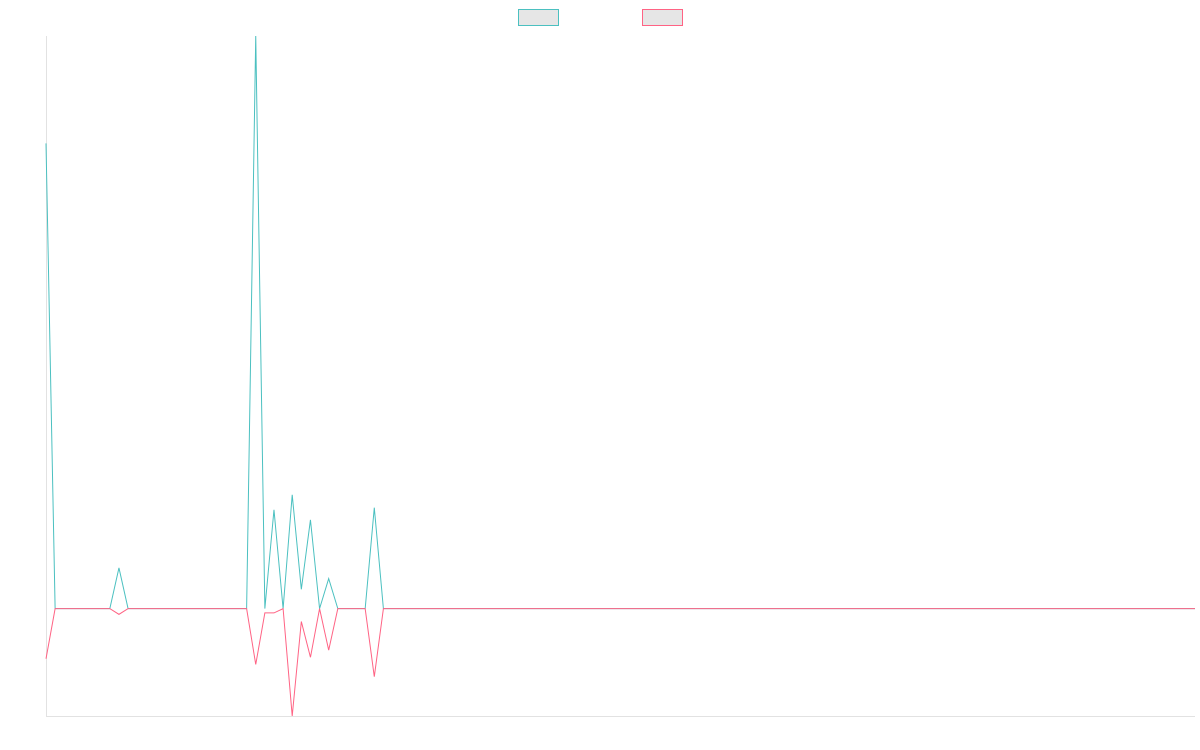  What do you see at coordinates (600, 17) in the screenshot?
I see `legend` at bounding box center [600, 17].